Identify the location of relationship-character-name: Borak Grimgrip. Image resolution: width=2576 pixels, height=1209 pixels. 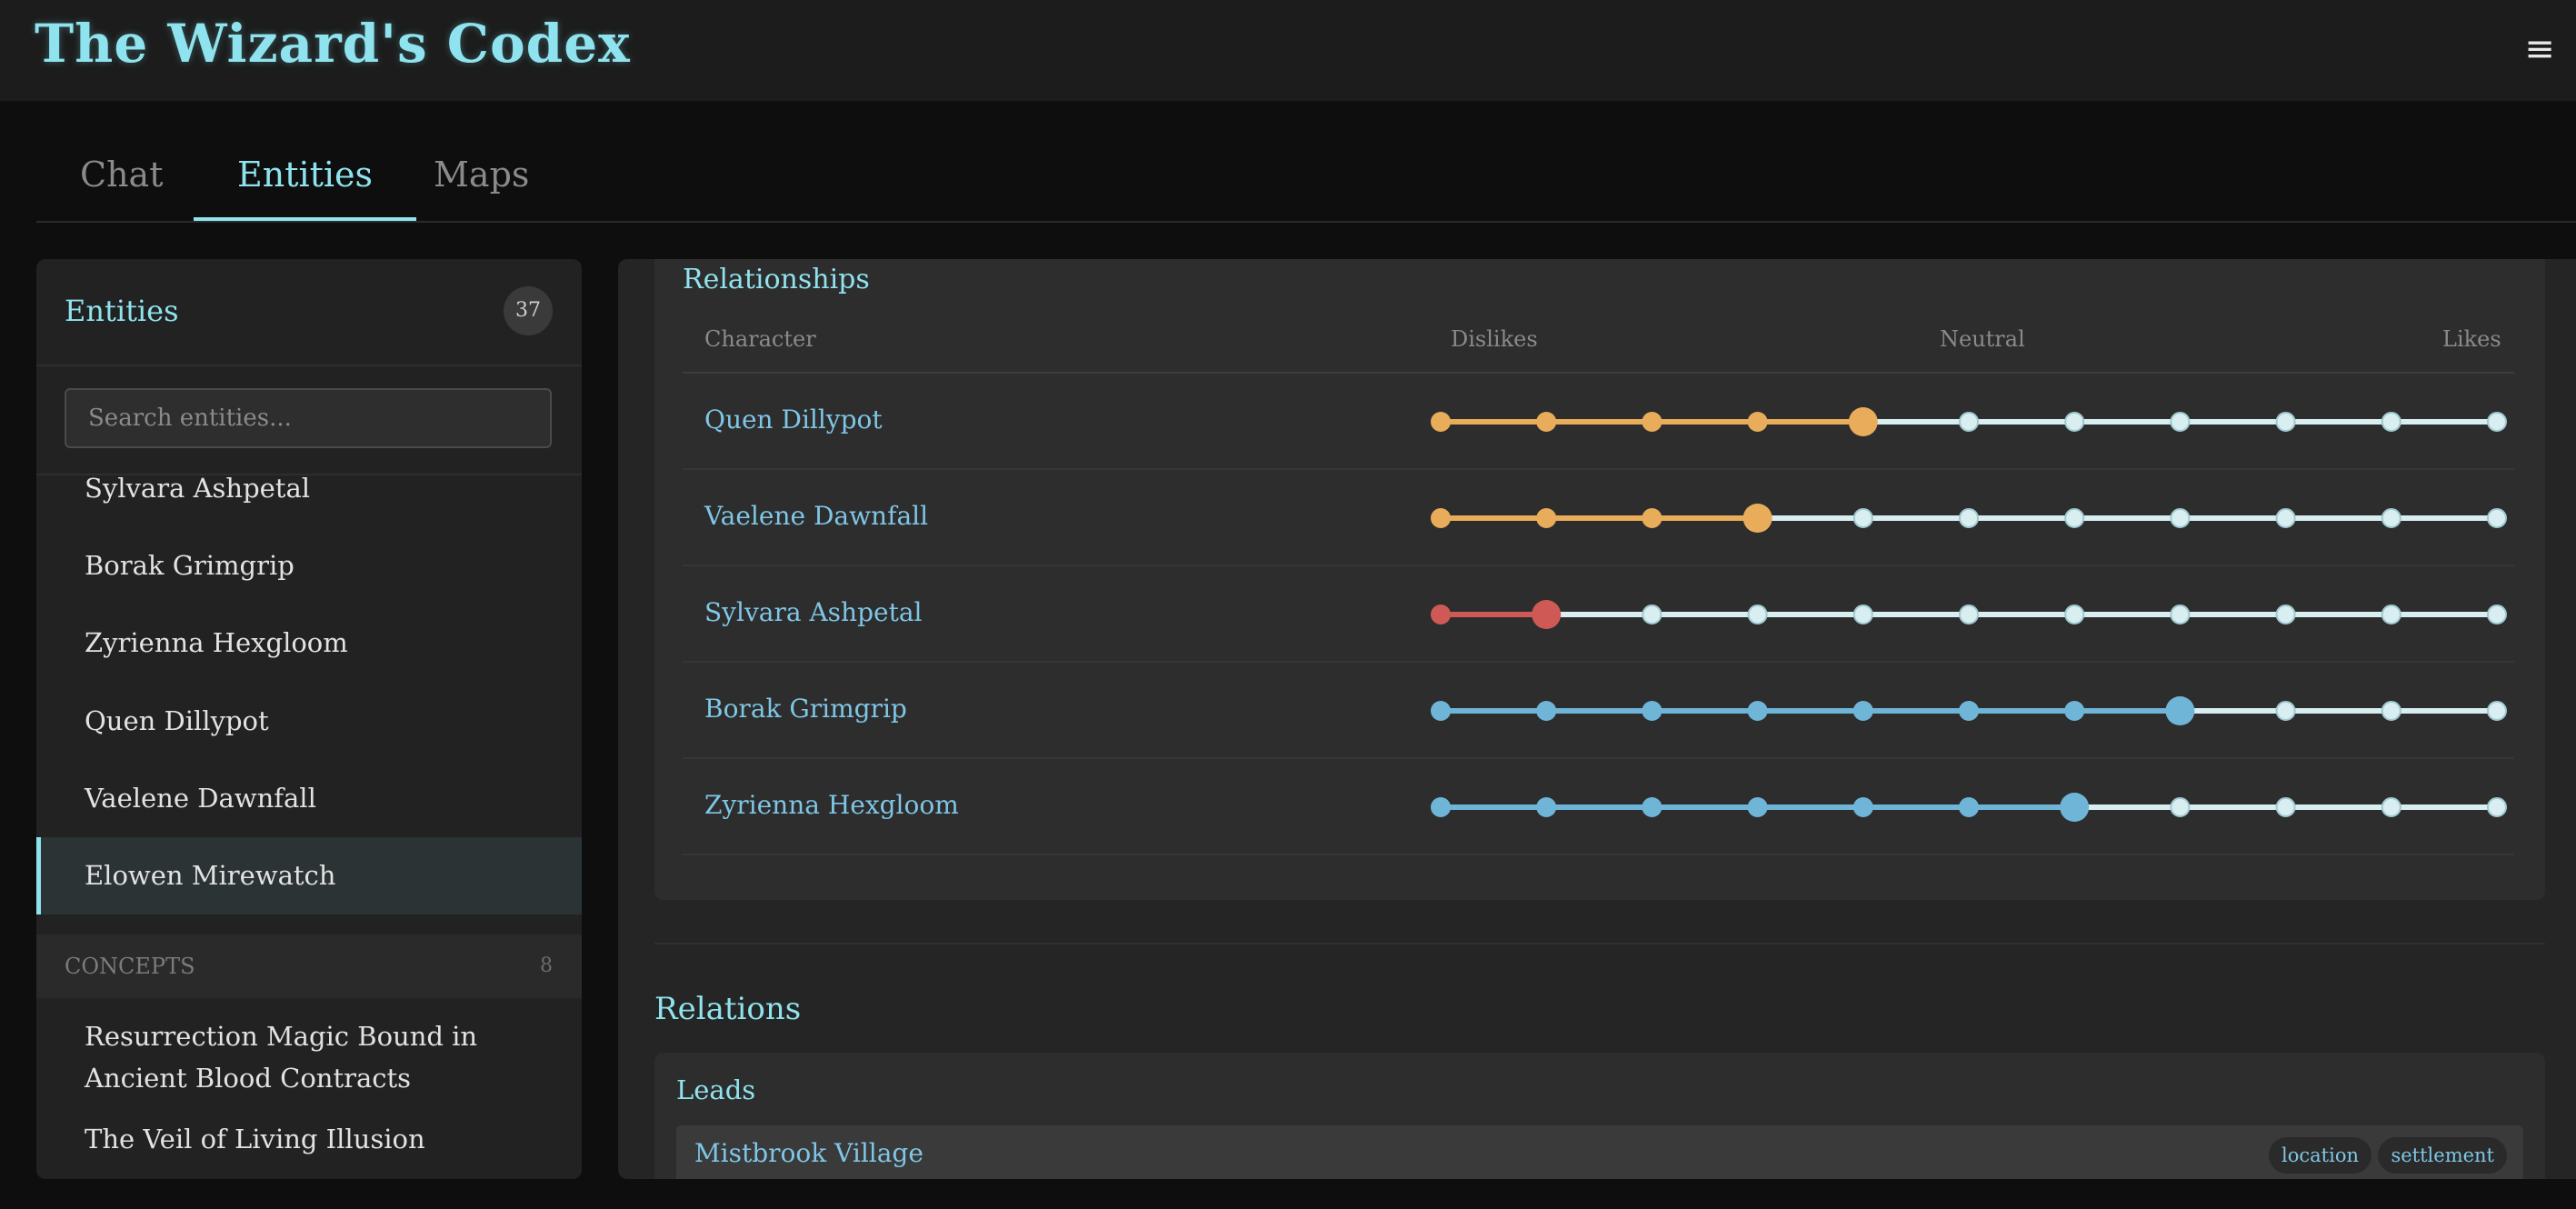
(805, 709).